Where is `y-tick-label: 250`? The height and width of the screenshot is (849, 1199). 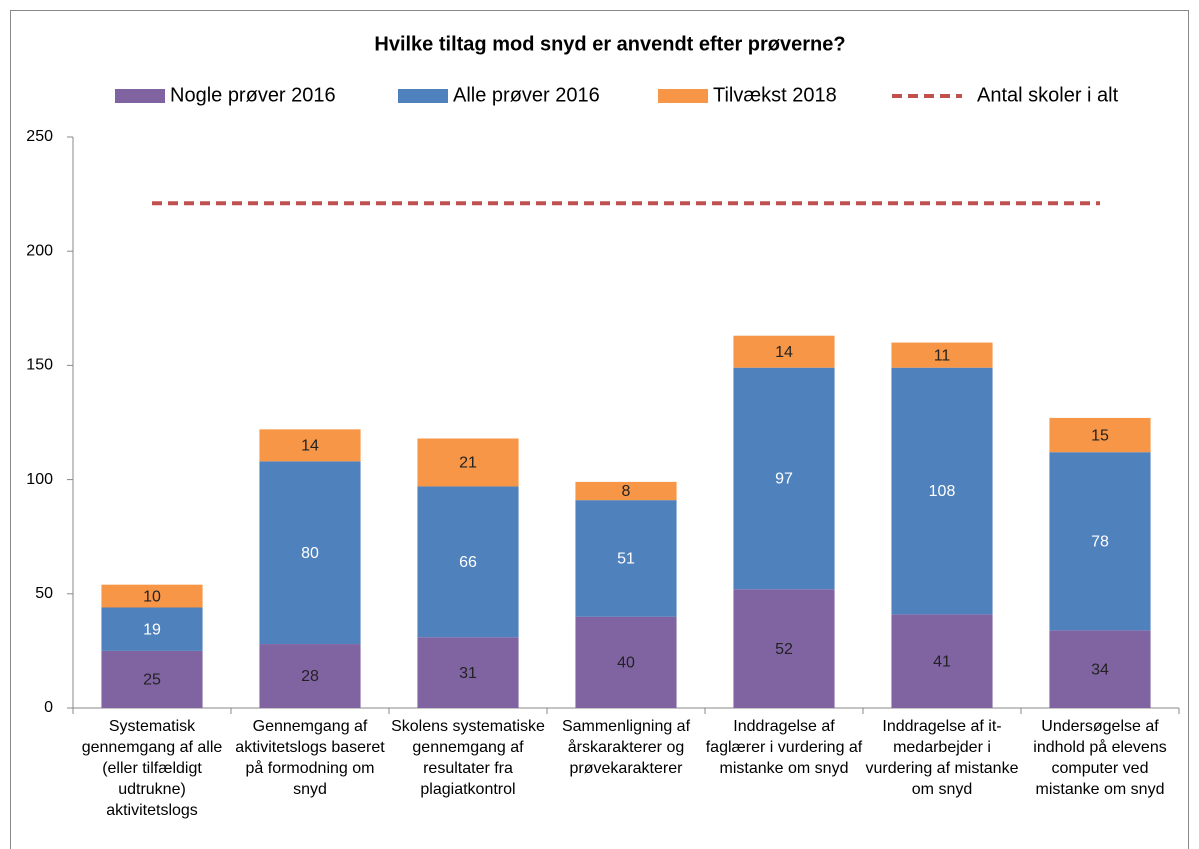
y-tick-label: 250 is located at coordinates (39, 136).